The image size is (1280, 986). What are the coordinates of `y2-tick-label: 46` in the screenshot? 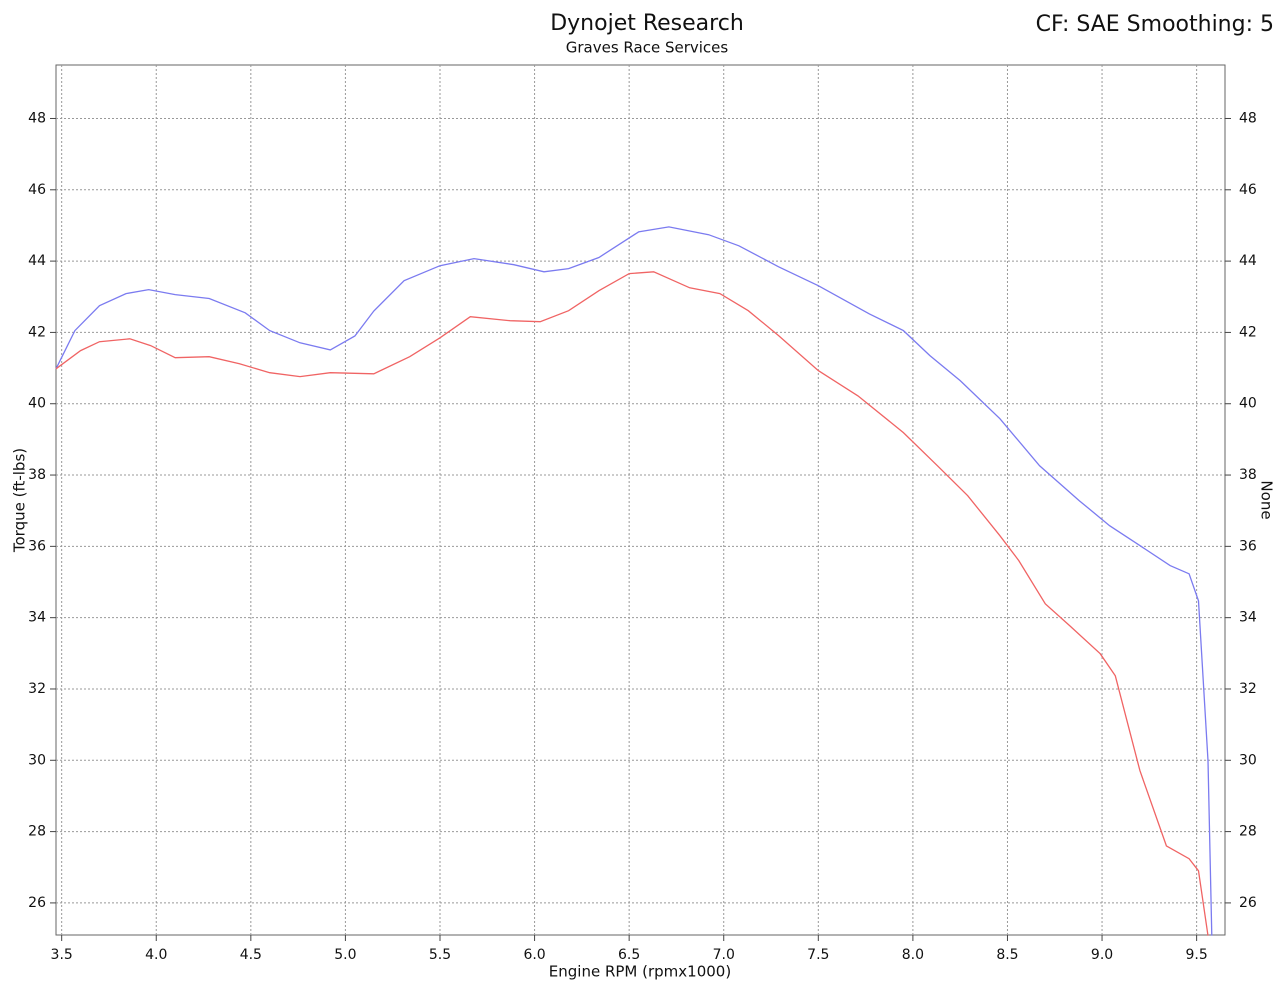 It's located at (1248, 190).